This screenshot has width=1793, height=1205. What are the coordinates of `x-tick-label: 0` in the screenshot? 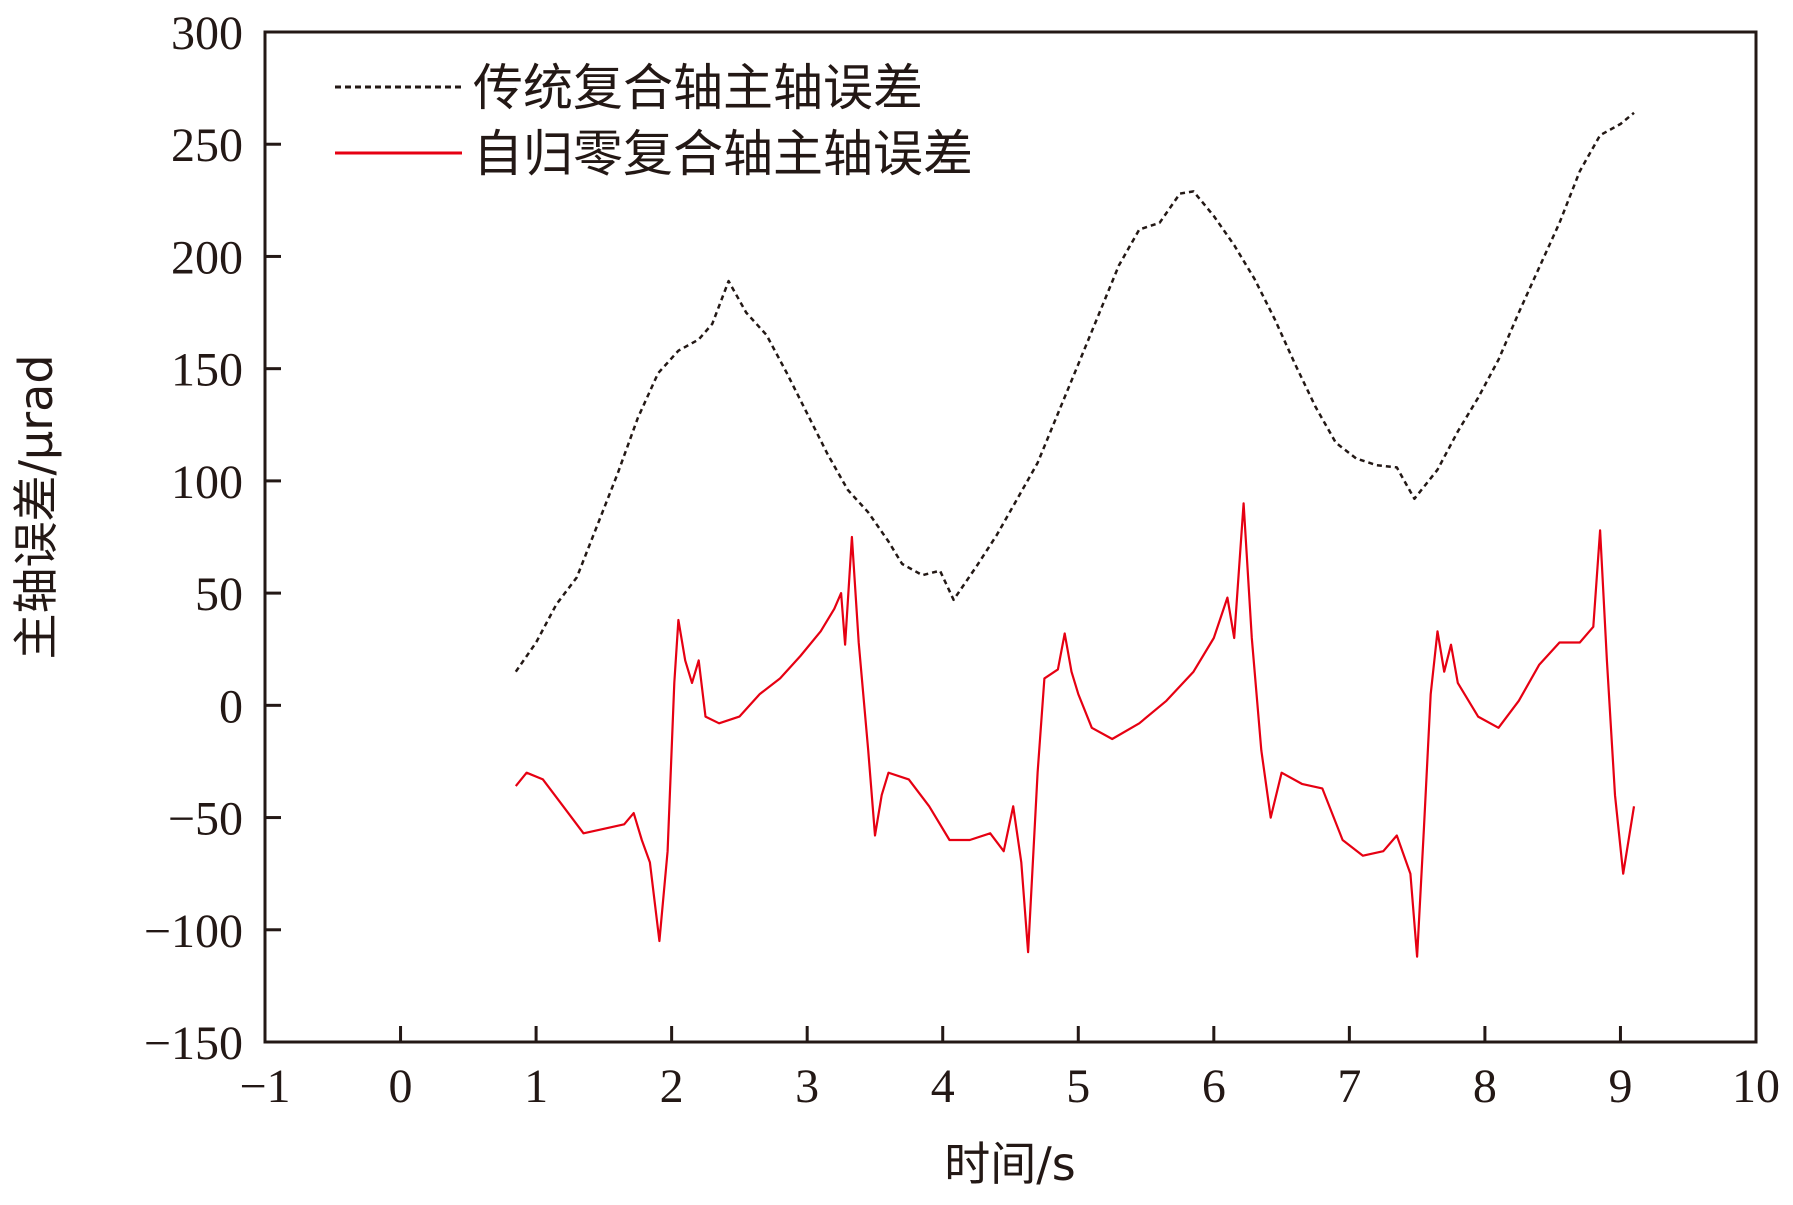 It's located at (401, 1086).